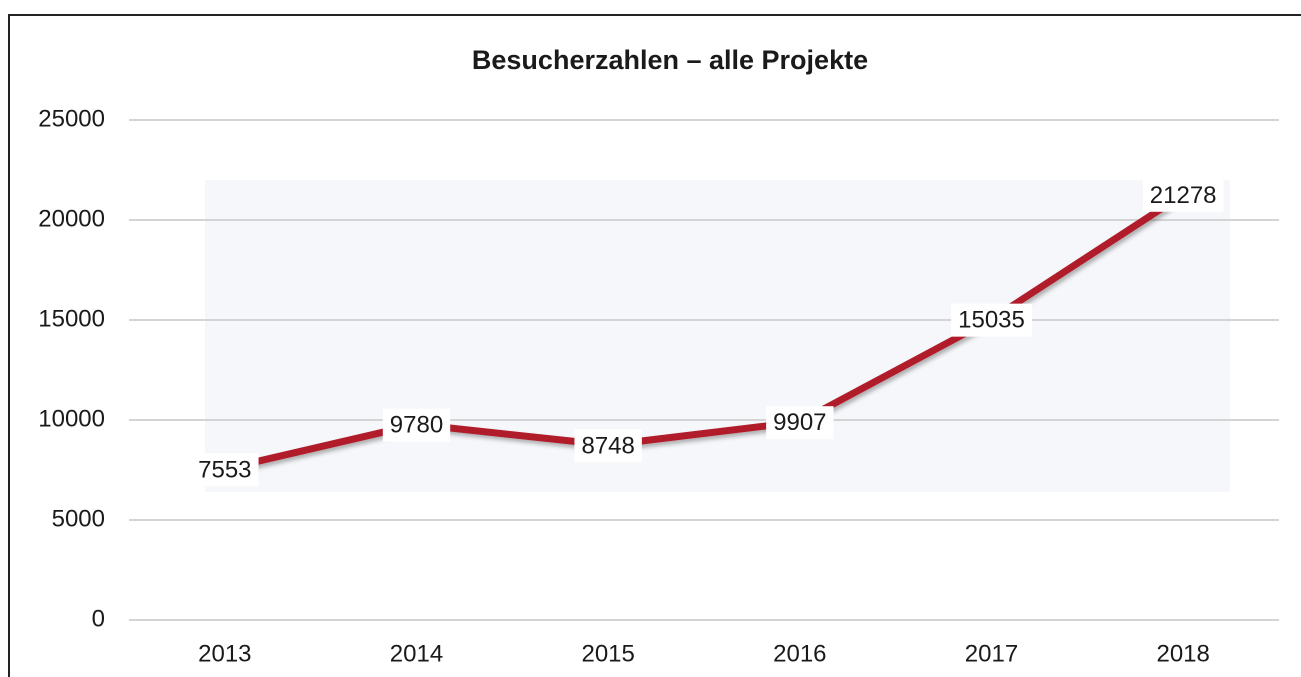 The image size is (1301, 677). Describe the element at coordinates (98, 618) in the screenshot. I see `y-tick-label: 0` at that location.